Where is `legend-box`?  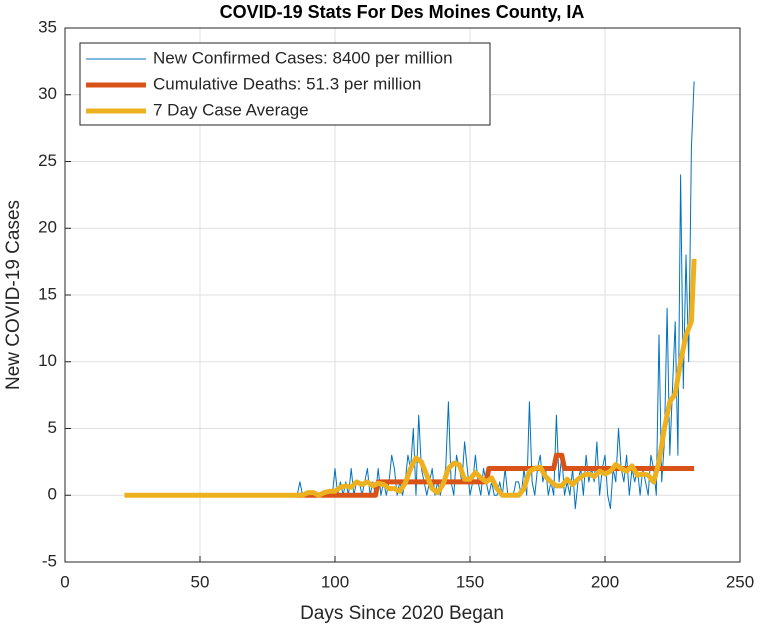
legend-box is located at coordinates (285, 84).